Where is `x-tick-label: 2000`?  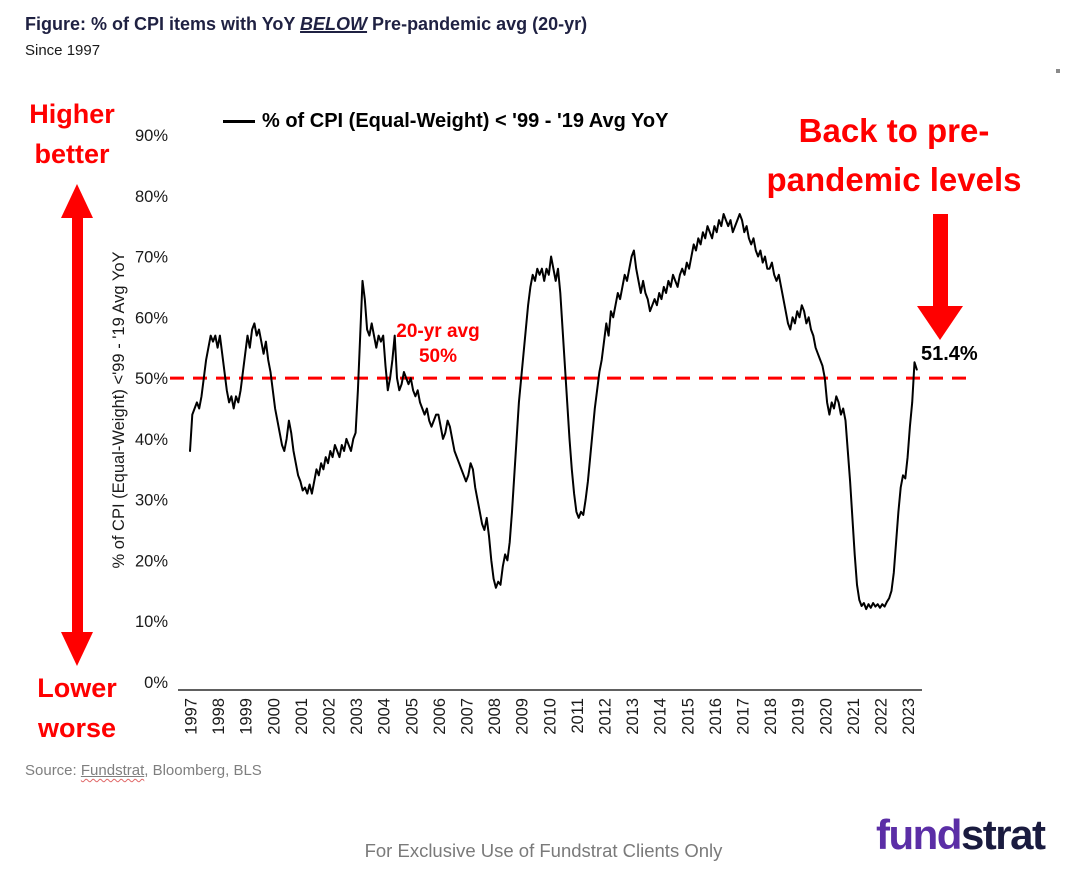
x-tick-label: 2000 is located at coordinates (274, 716).